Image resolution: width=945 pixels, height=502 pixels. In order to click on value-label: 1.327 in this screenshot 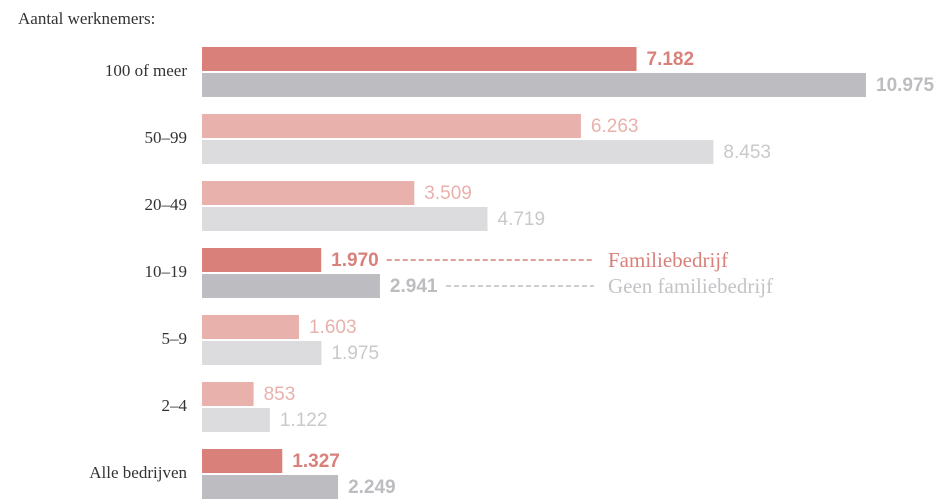, I will do `click(316, 461)`.